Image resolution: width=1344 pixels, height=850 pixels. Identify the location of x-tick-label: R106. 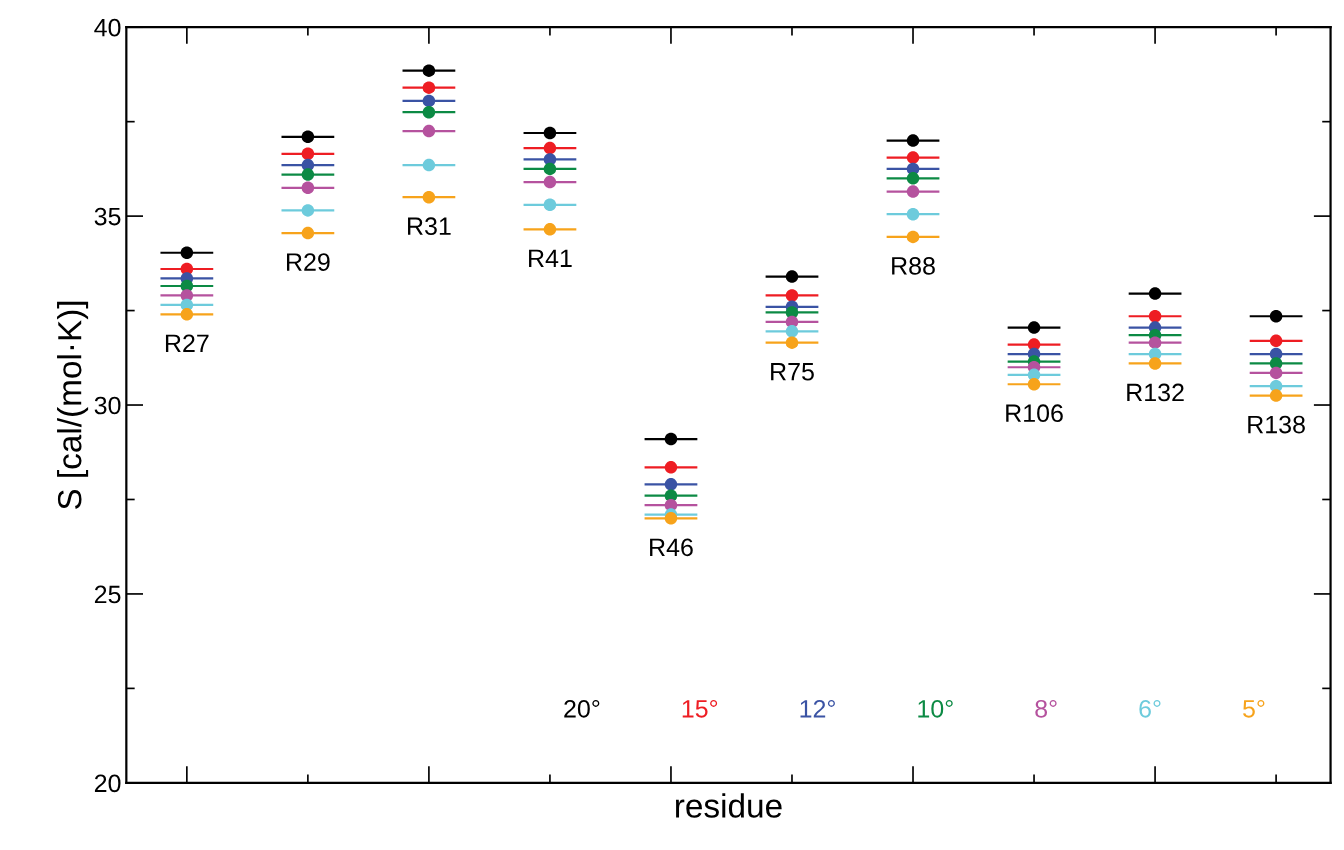
(1034, 413).